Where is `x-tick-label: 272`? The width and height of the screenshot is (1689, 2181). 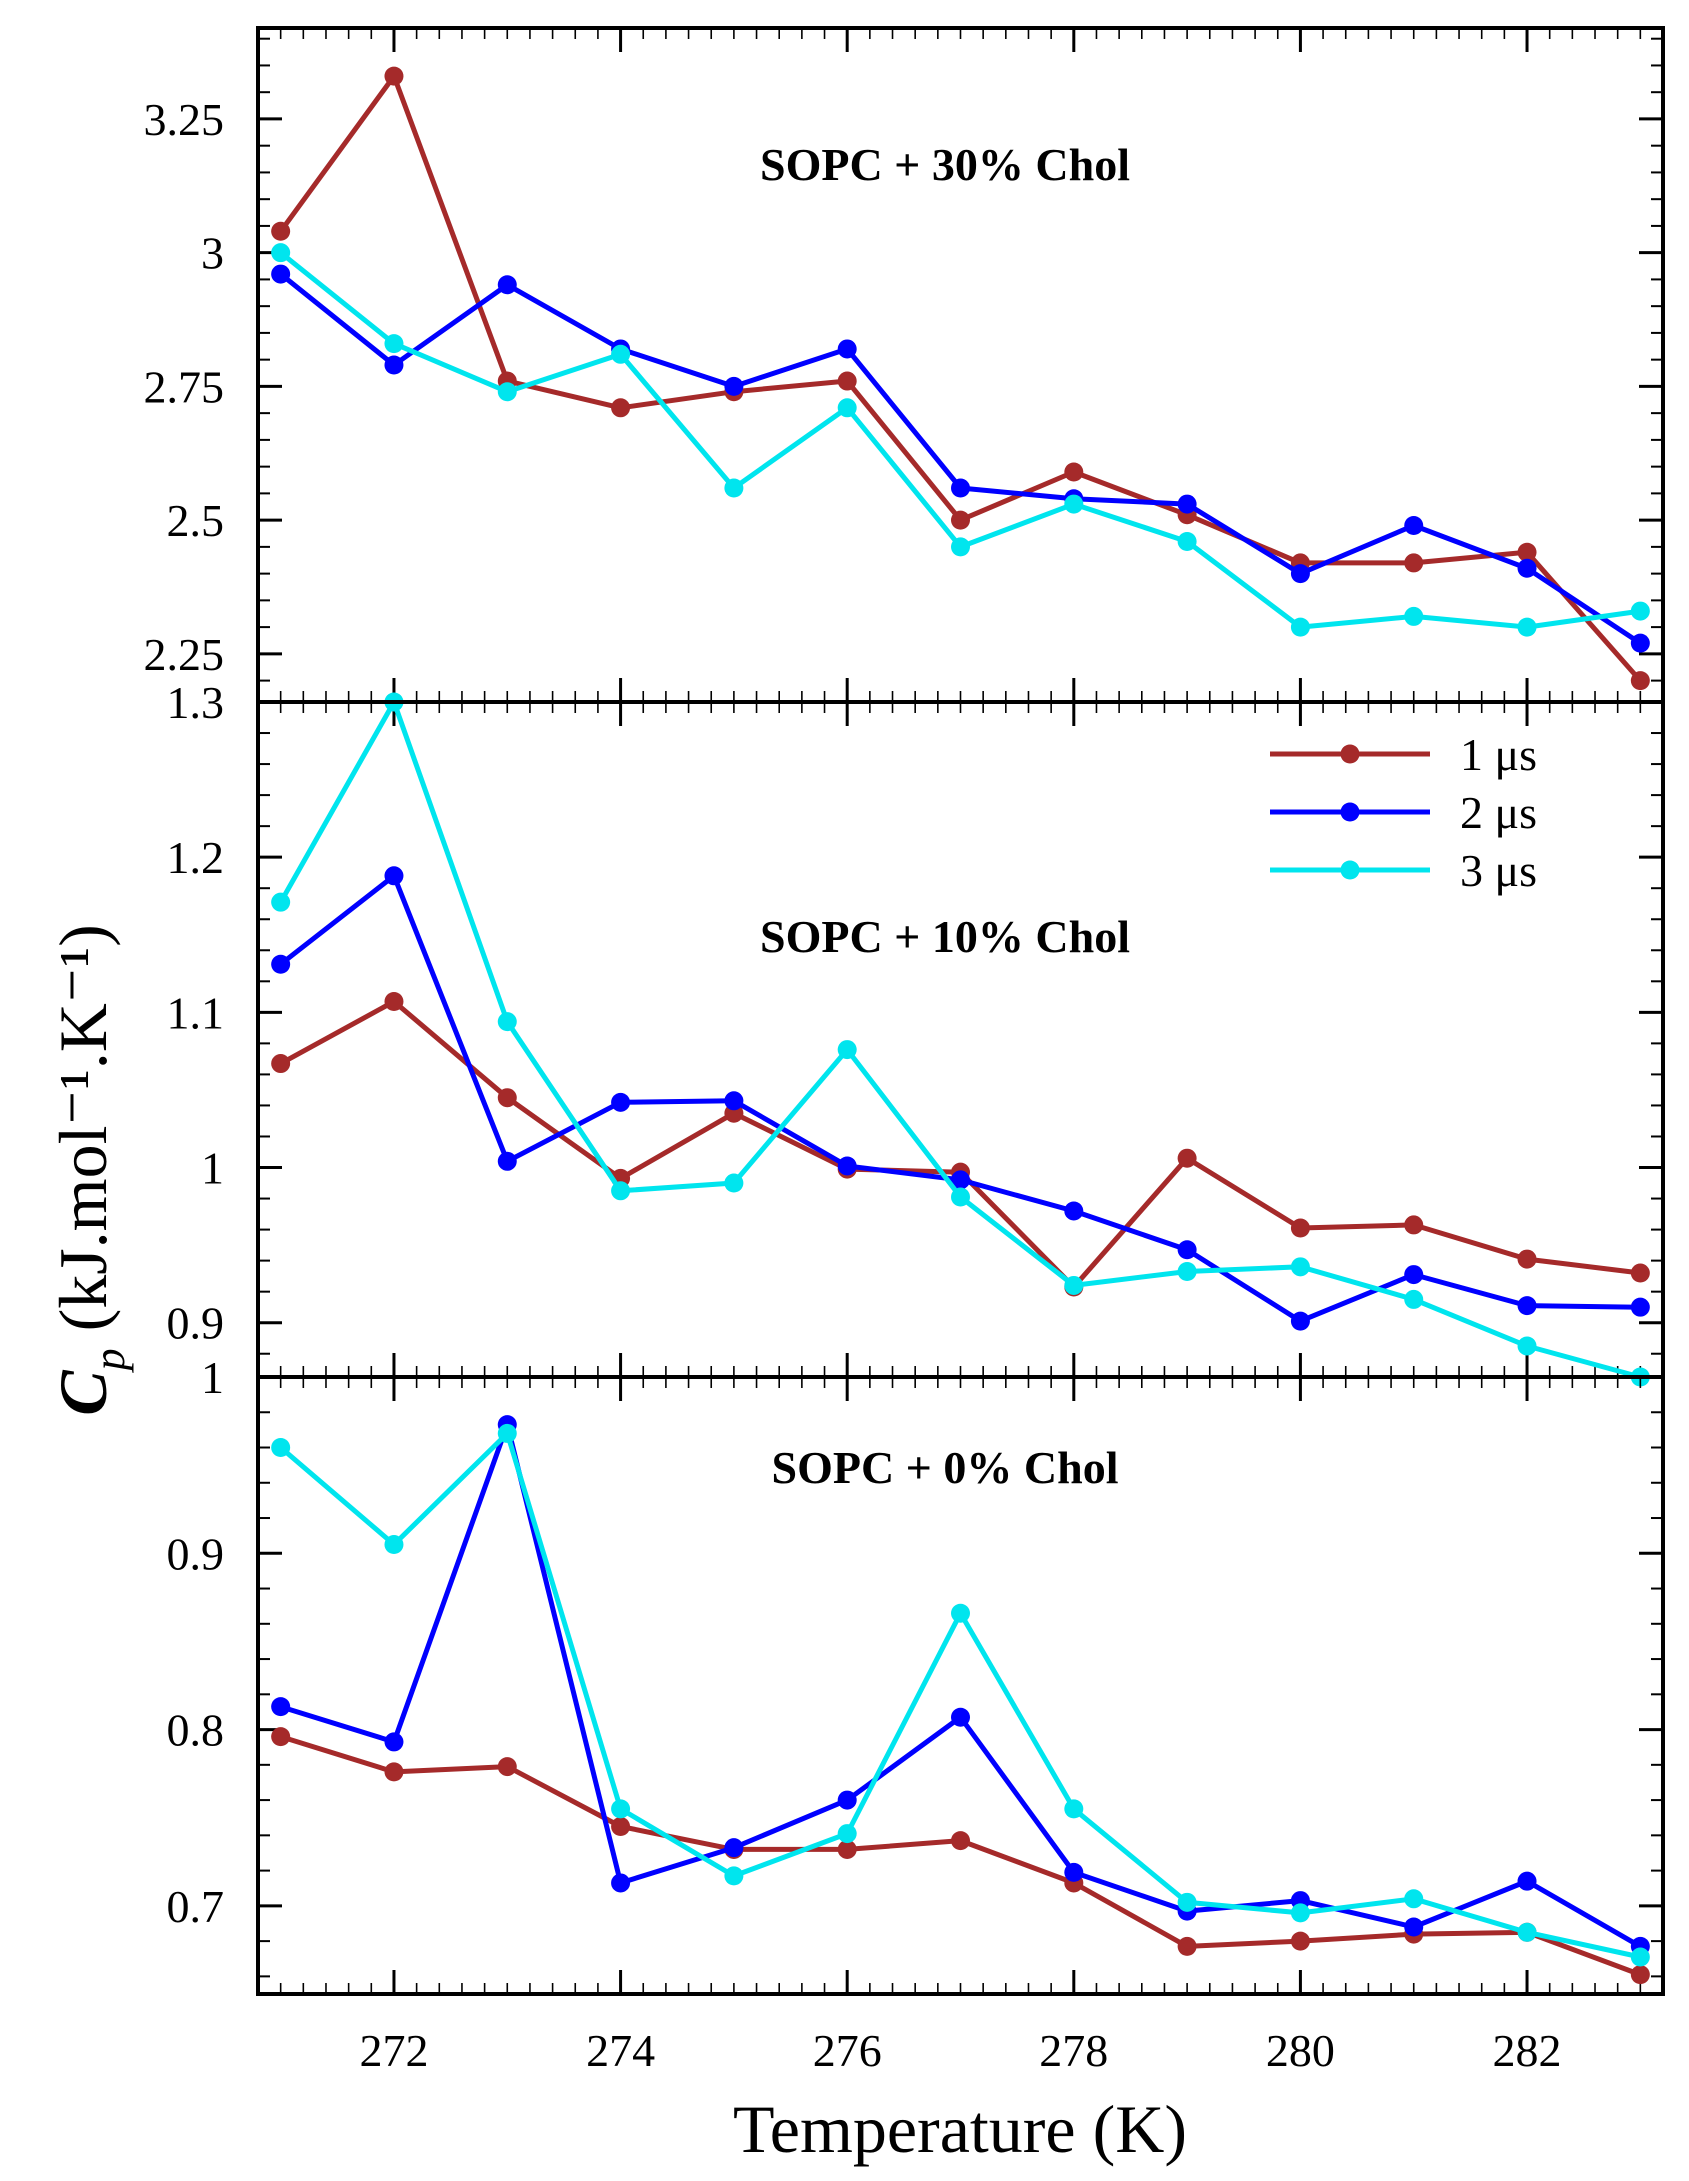 x-tick-label: 272 is located at coordinates (393, 2050).